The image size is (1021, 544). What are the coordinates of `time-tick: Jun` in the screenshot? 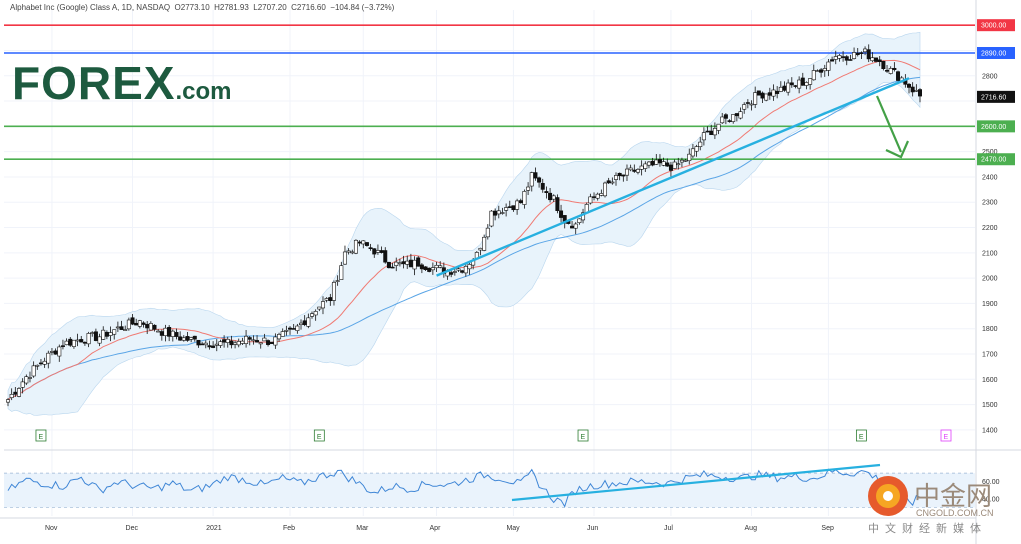 It's located at (592, 528).